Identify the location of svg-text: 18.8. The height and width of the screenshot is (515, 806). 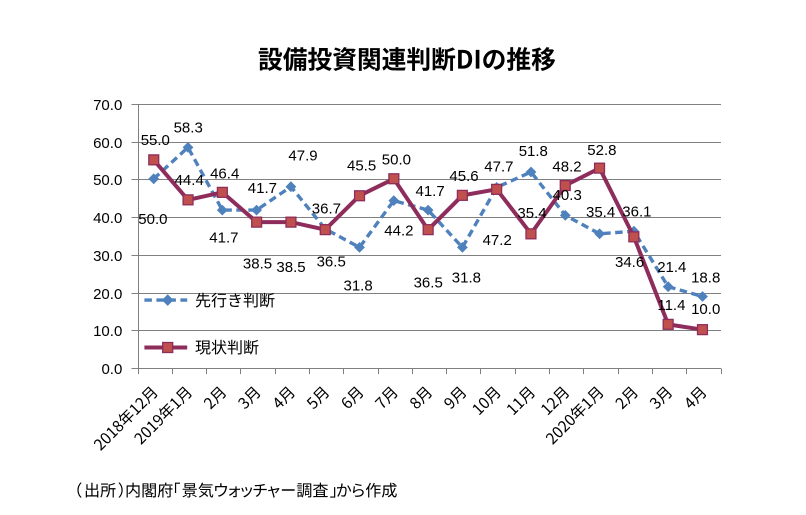
(705, 277).